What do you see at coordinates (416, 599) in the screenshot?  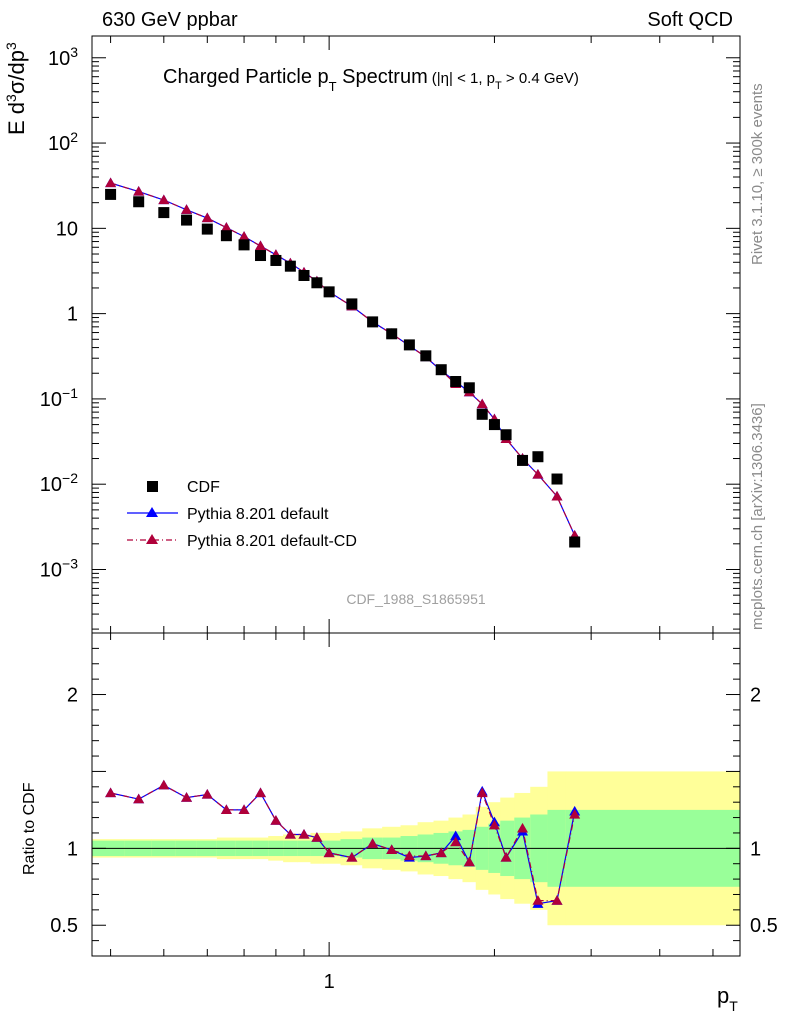 I see `analysis-id: CDF_1988_S1865951` at bounding box center [416, 599].